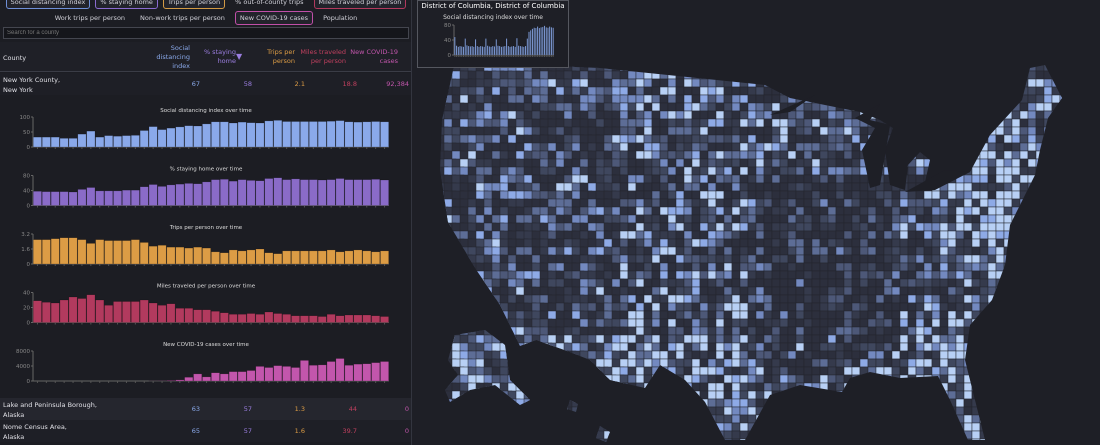 This screenshot has width=1100, height=445. I want to click on chart-0-bar, so click(242, 134).